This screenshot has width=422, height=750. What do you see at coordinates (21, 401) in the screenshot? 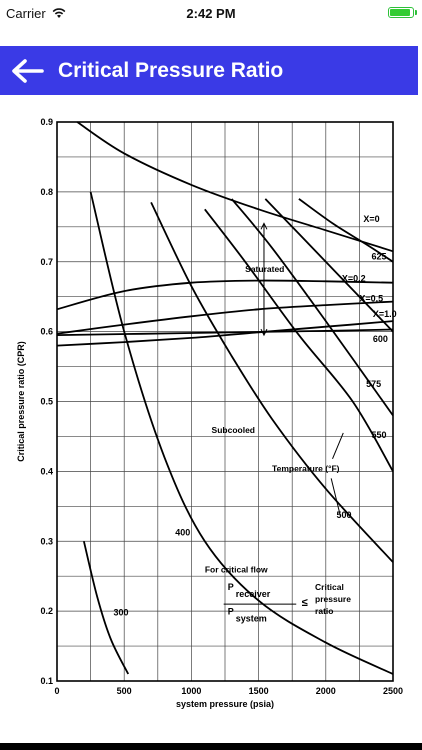
I see `y-axis-label: Critical pressure ratio (CPR)` at bounding box center [21, 401].